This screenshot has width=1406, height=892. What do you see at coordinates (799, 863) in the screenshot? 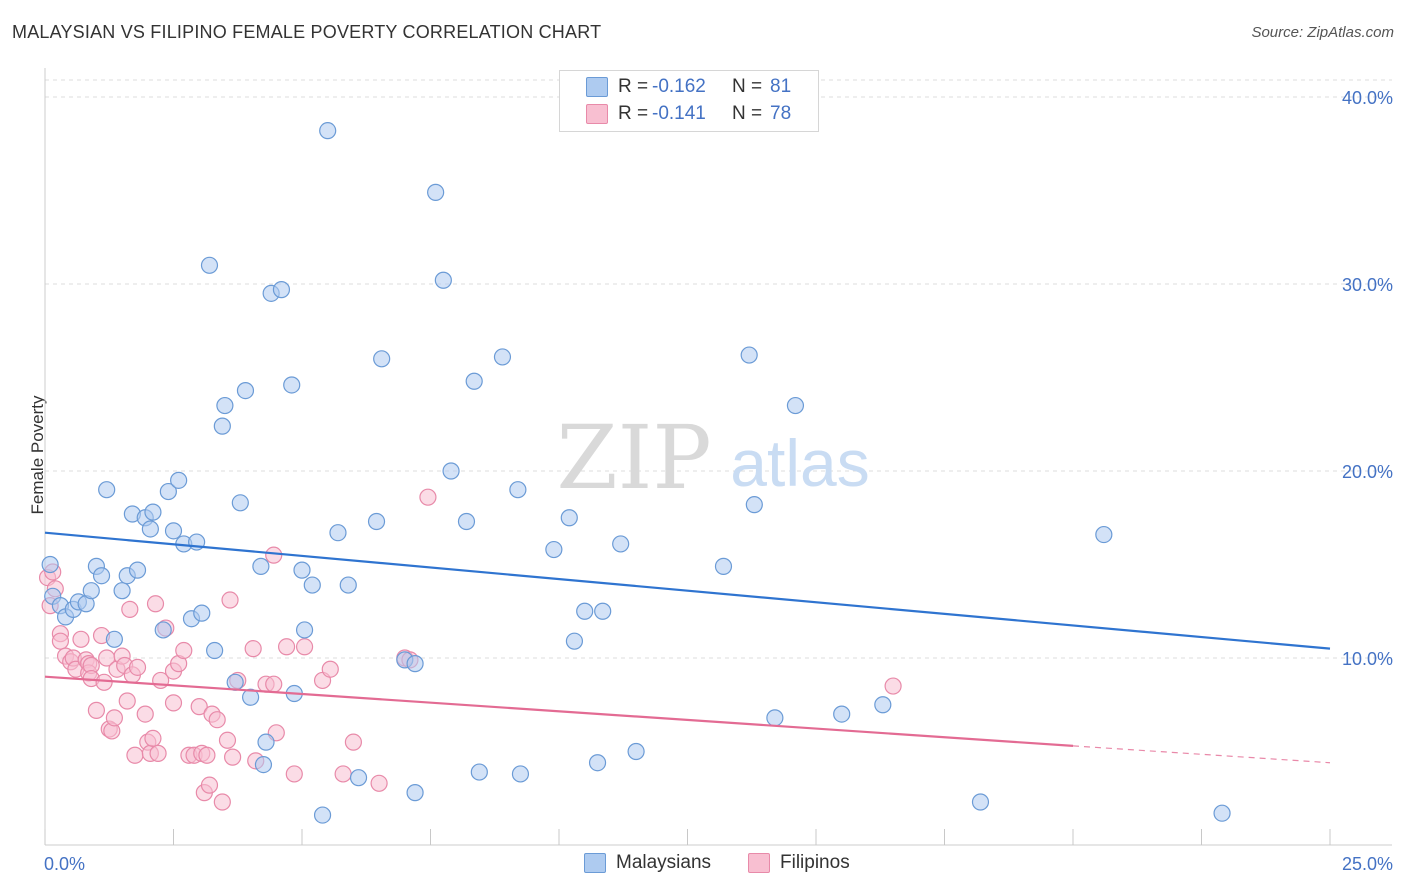
I see `legend-item-filipinos: Filipinos` at bounding box center [799, 863].